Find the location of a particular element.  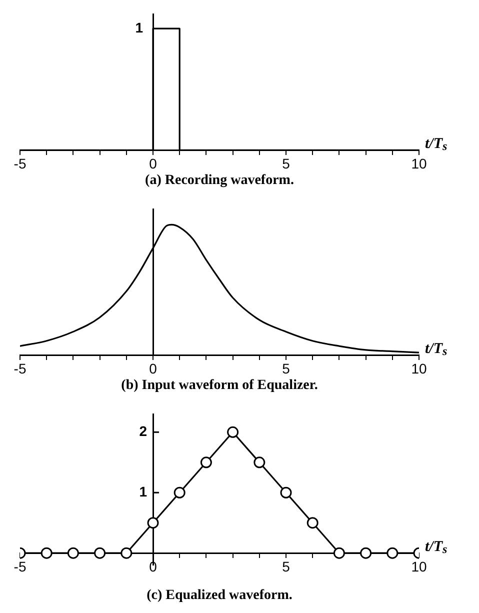

text: (b) Input waveform of Equalizer. is located at coordinates (219, 386).